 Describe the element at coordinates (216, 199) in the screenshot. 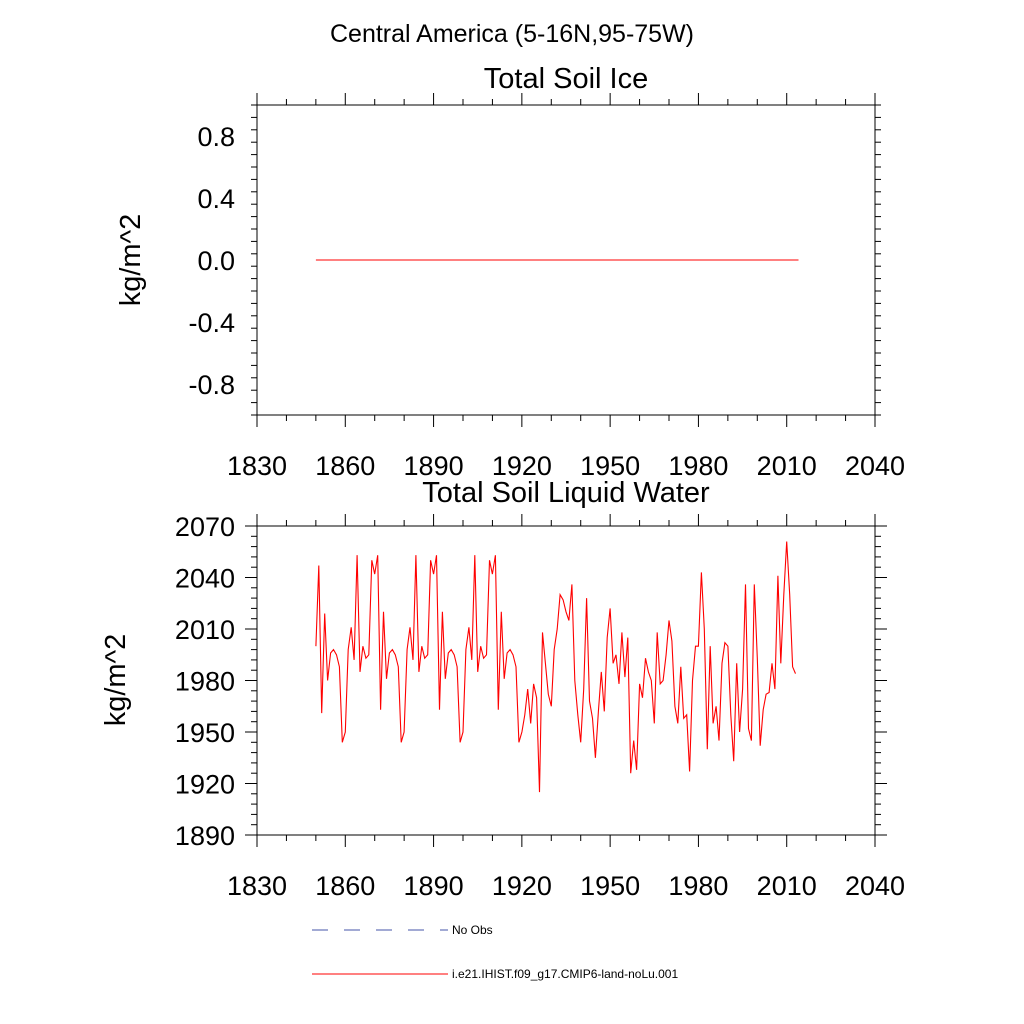

I see `y-tick-label: 0.4` at that location.